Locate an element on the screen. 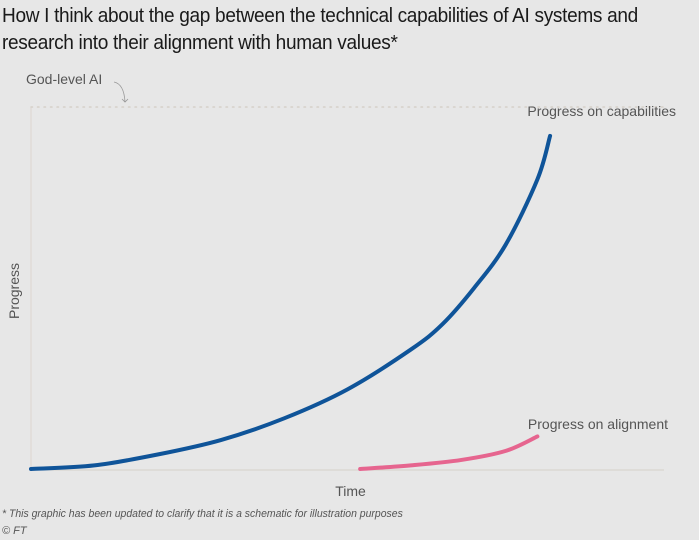 This screenshot has height=540, width=699. source-credit: © FT is located at coordinates (14, 531).